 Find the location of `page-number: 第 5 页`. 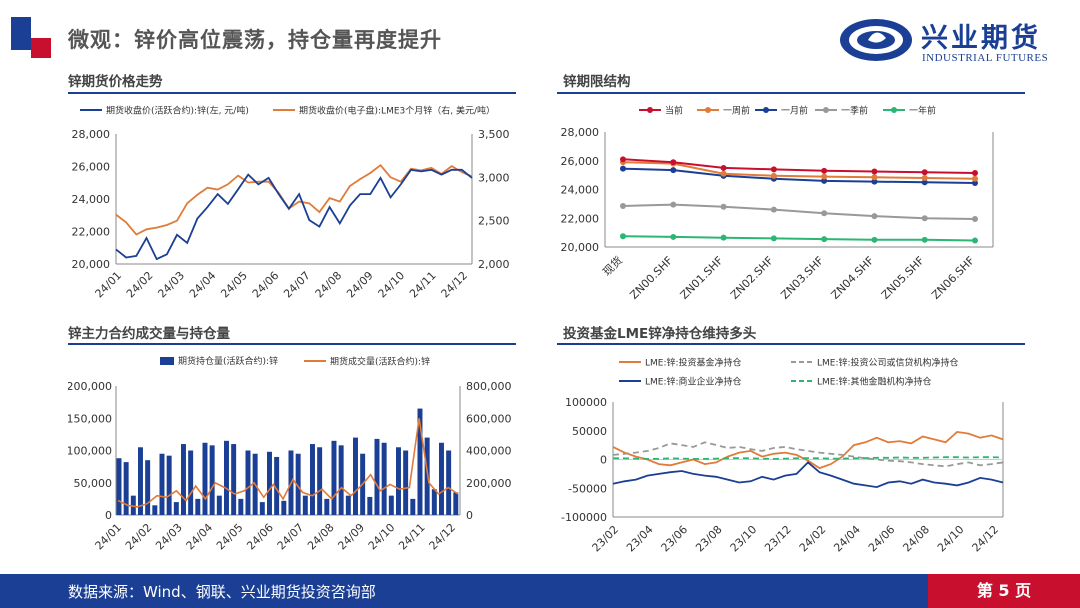

page-number: 第 5 页 is located at coordinates (1004, 591).